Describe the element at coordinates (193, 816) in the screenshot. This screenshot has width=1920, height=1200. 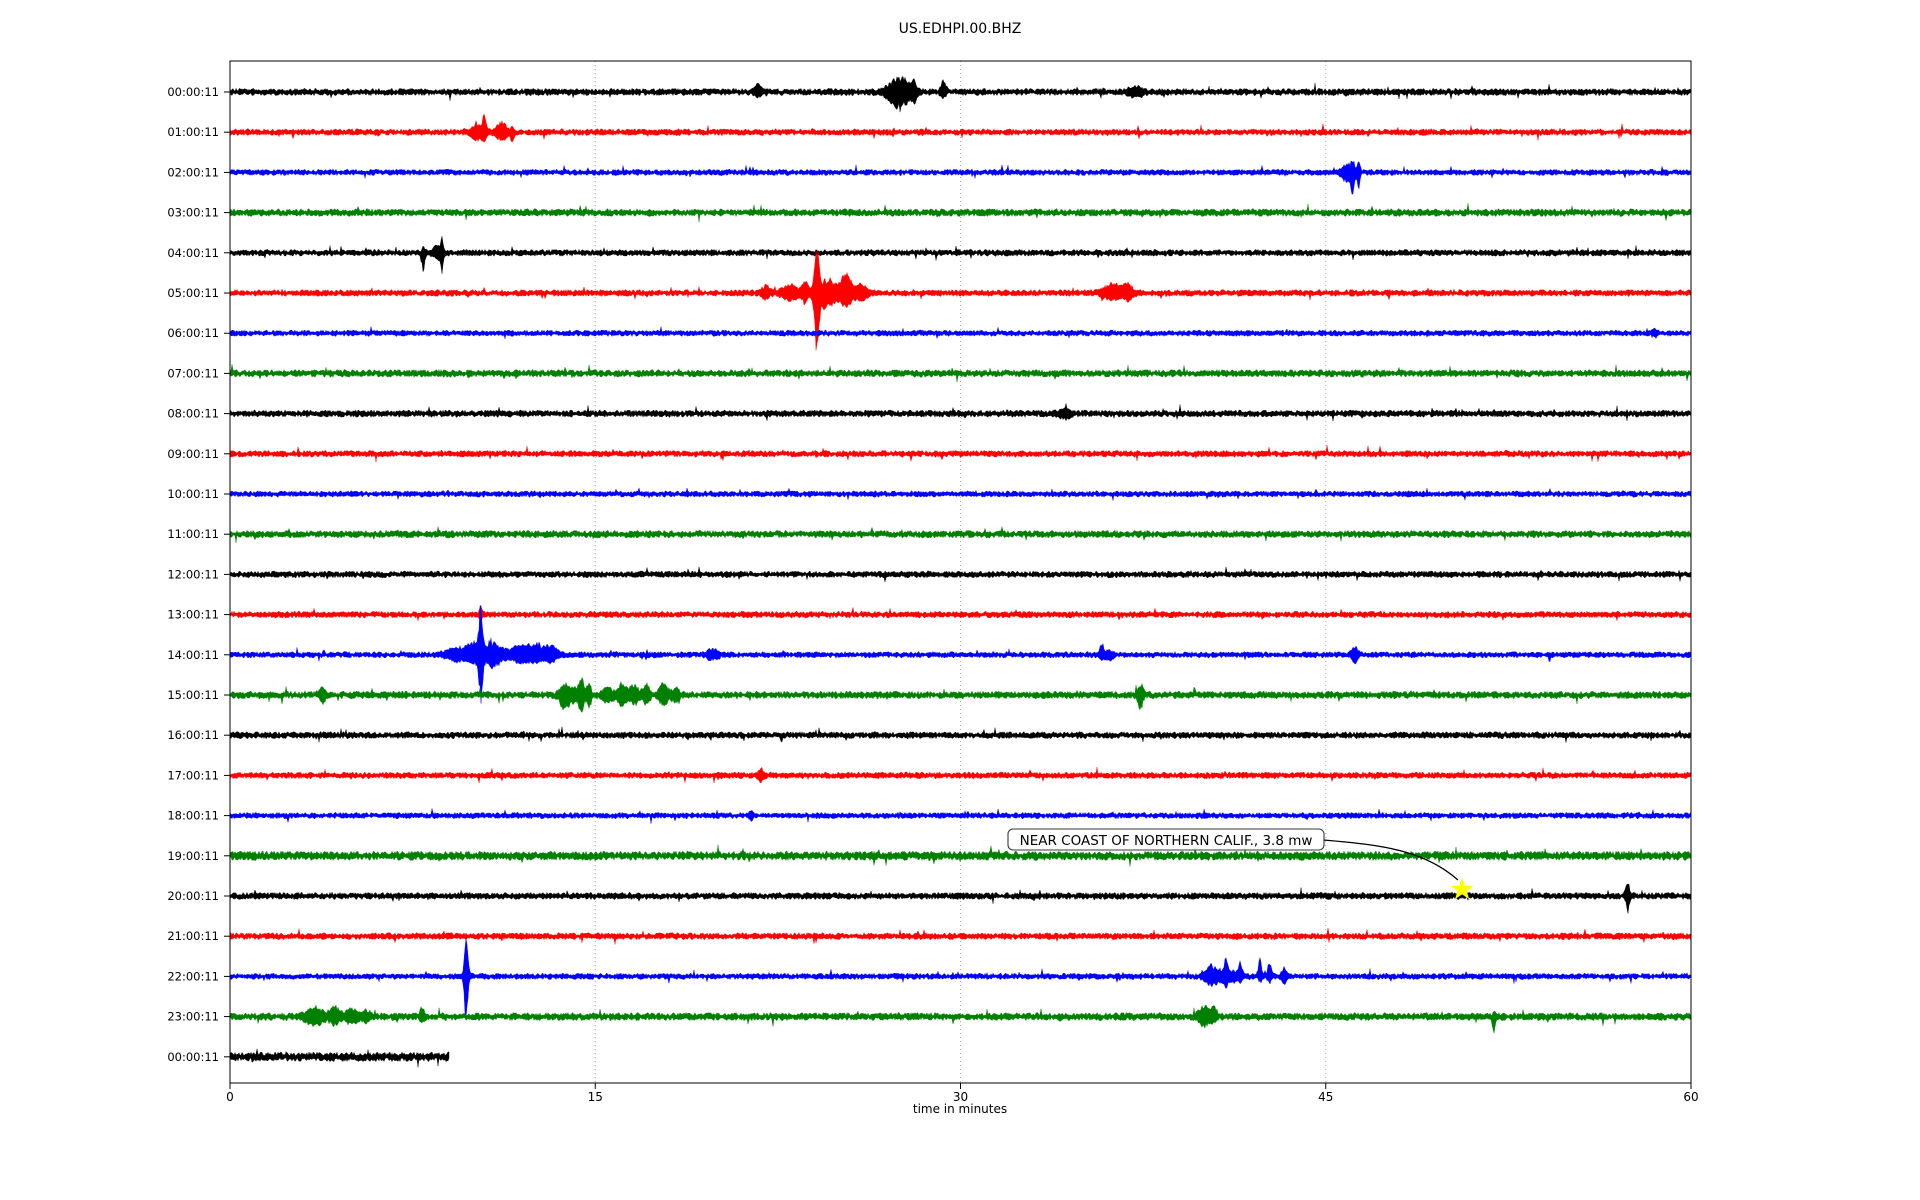
I see `row-time-label: 18:00:11` at that location.